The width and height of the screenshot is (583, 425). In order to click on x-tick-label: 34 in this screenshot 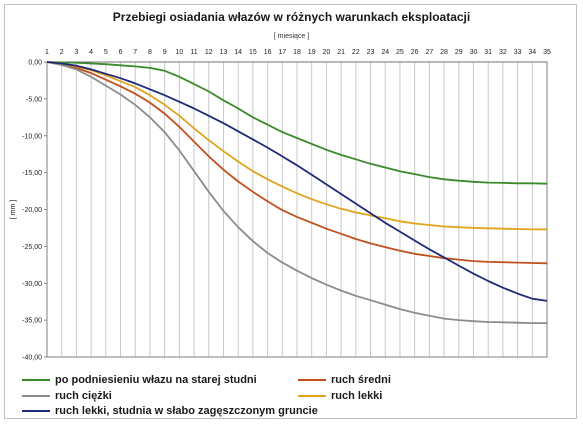, I will do `click(532, 52)`.